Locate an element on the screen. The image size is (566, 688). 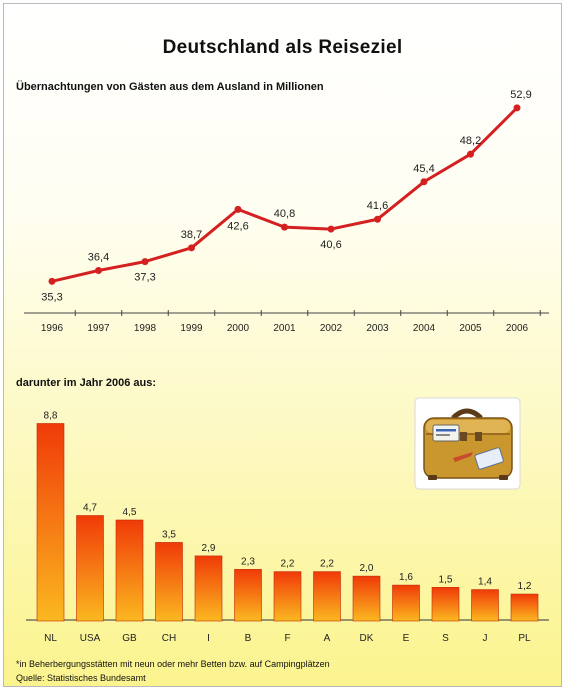
bar-category-label: J is located at coordinates (485, 638).